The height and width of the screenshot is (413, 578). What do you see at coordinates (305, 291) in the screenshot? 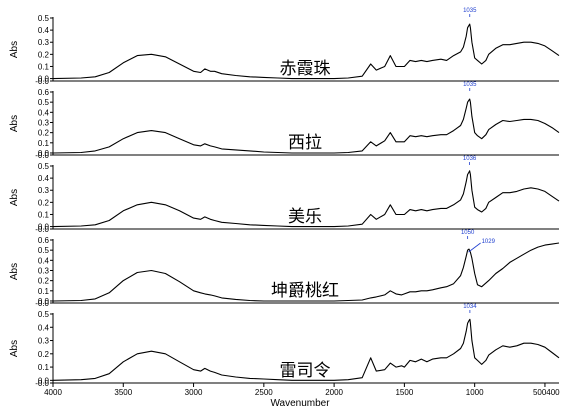
I see `sample-name: 坤爵桃红` at bounding box center [305, 291].